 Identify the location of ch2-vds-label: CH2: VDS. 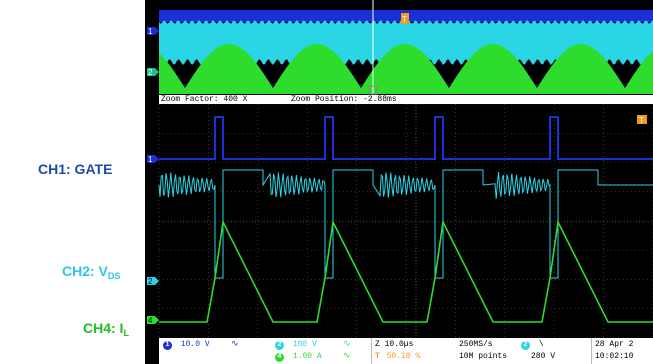
(91, 272).